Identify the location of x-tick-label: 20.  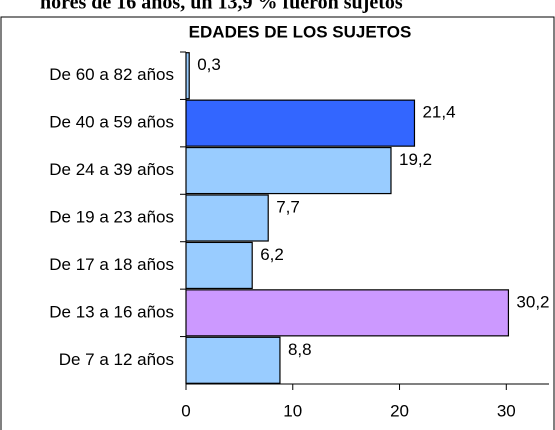
(399, 410).